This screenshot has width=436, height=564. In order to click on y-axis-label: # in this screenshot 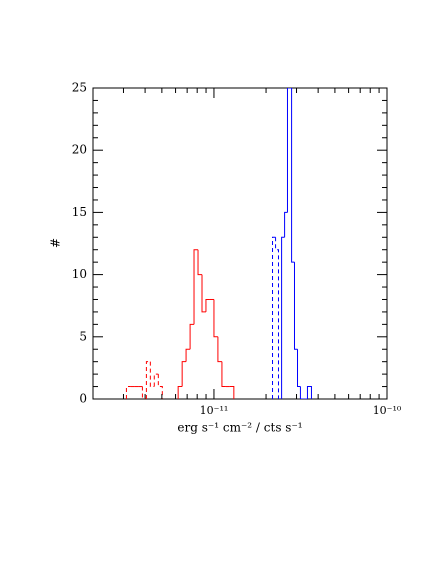, I will do `click(56, 243)`.